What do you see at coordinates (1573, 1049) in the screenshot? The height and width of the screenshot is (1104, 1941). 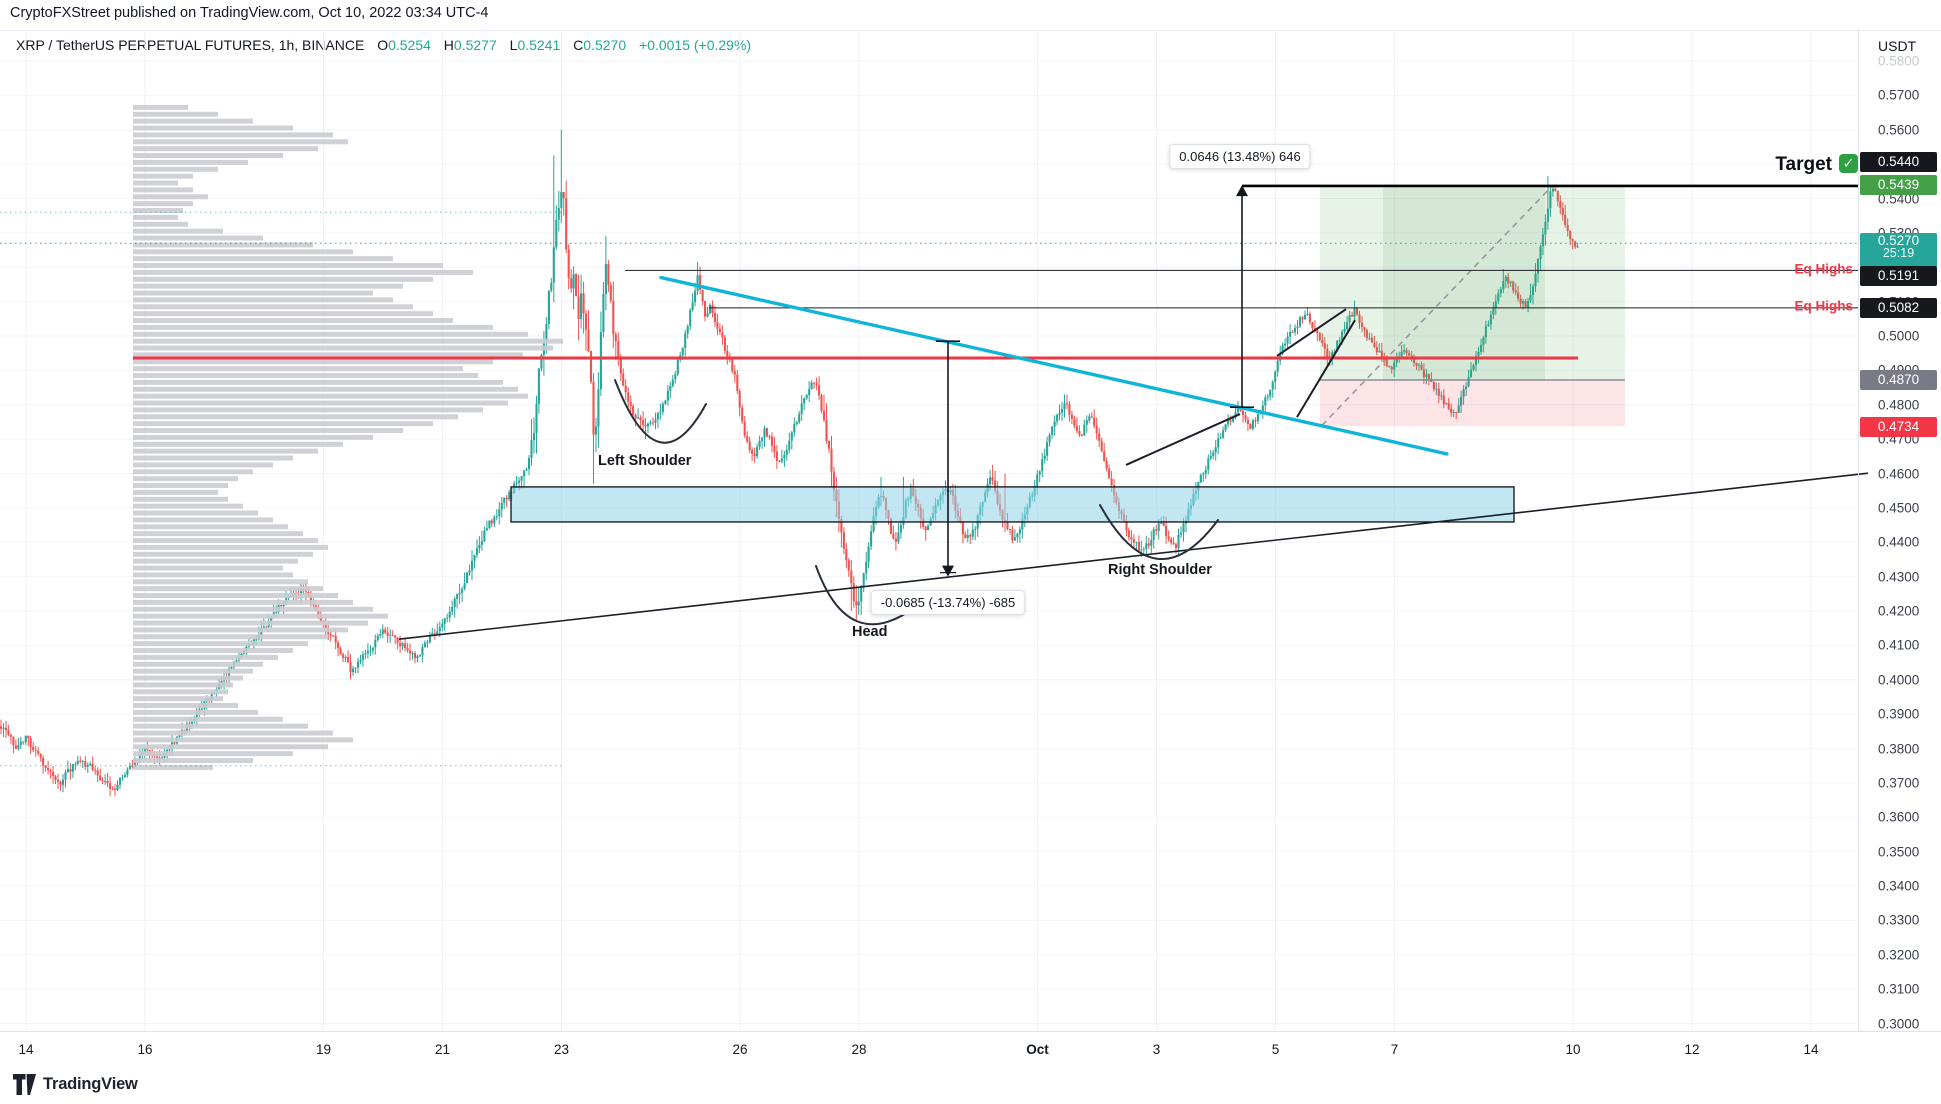 I see `time-tick-10: 10` at bounding box center [1573, 1049].